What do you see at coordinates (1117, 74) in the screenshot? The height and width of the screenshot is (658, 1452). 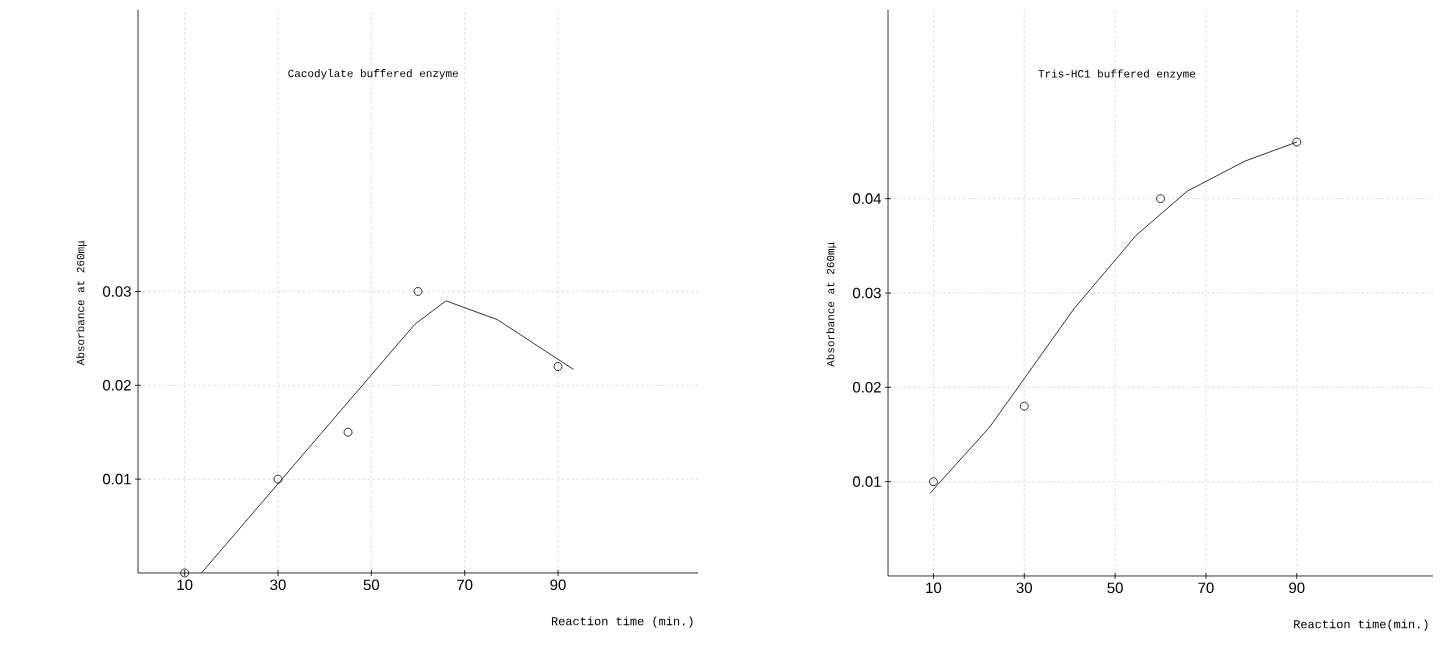 I see `text: Tris-HC1 buffered enzyme` at bounding box center [1117, 74].